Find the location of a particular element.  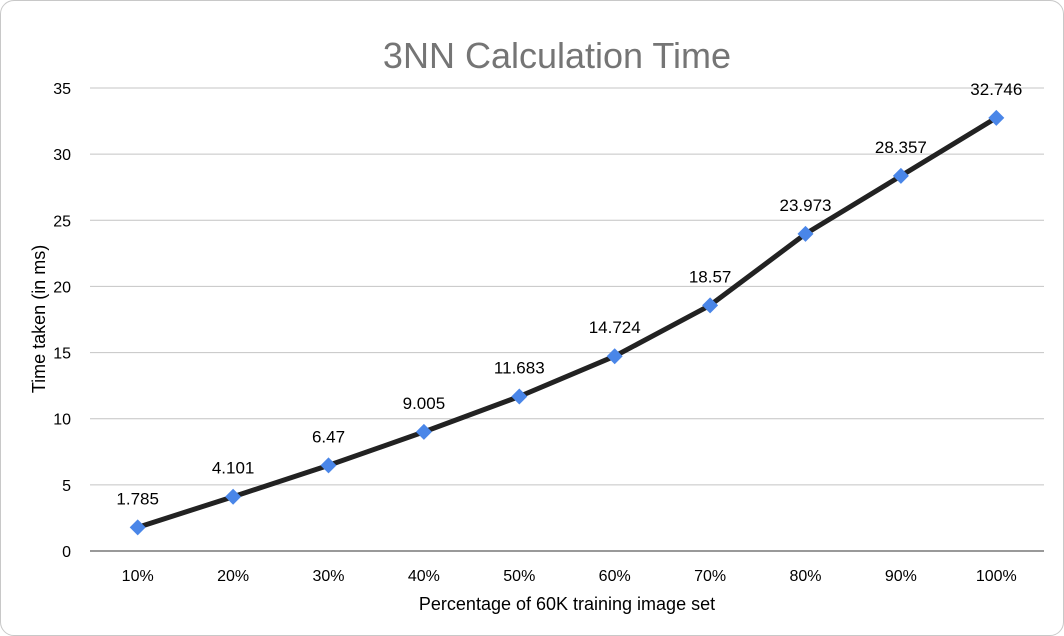

x-tick-label: 70% is located at coordinates (710, 576).